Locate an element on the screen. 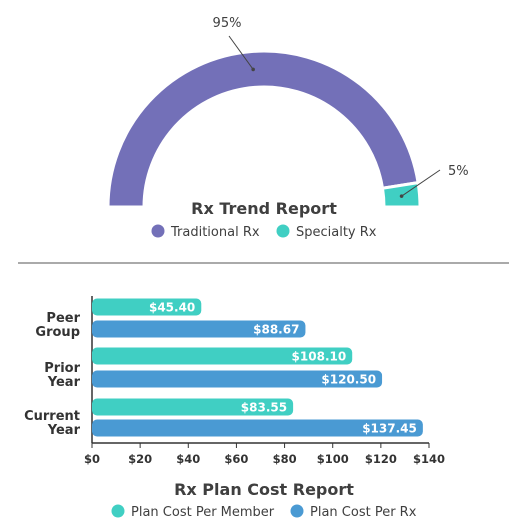 The width and height of the screenshot is (527, 527). bar-data-label: $83.55 is located at coordinates (264, 408).